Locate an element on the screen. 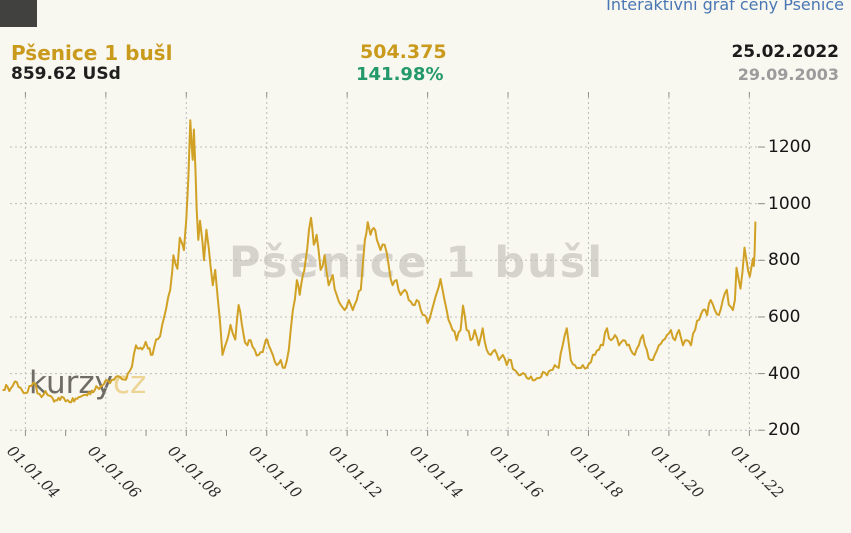  last-price: 859.62 USd is located at coordinates (66, 74).